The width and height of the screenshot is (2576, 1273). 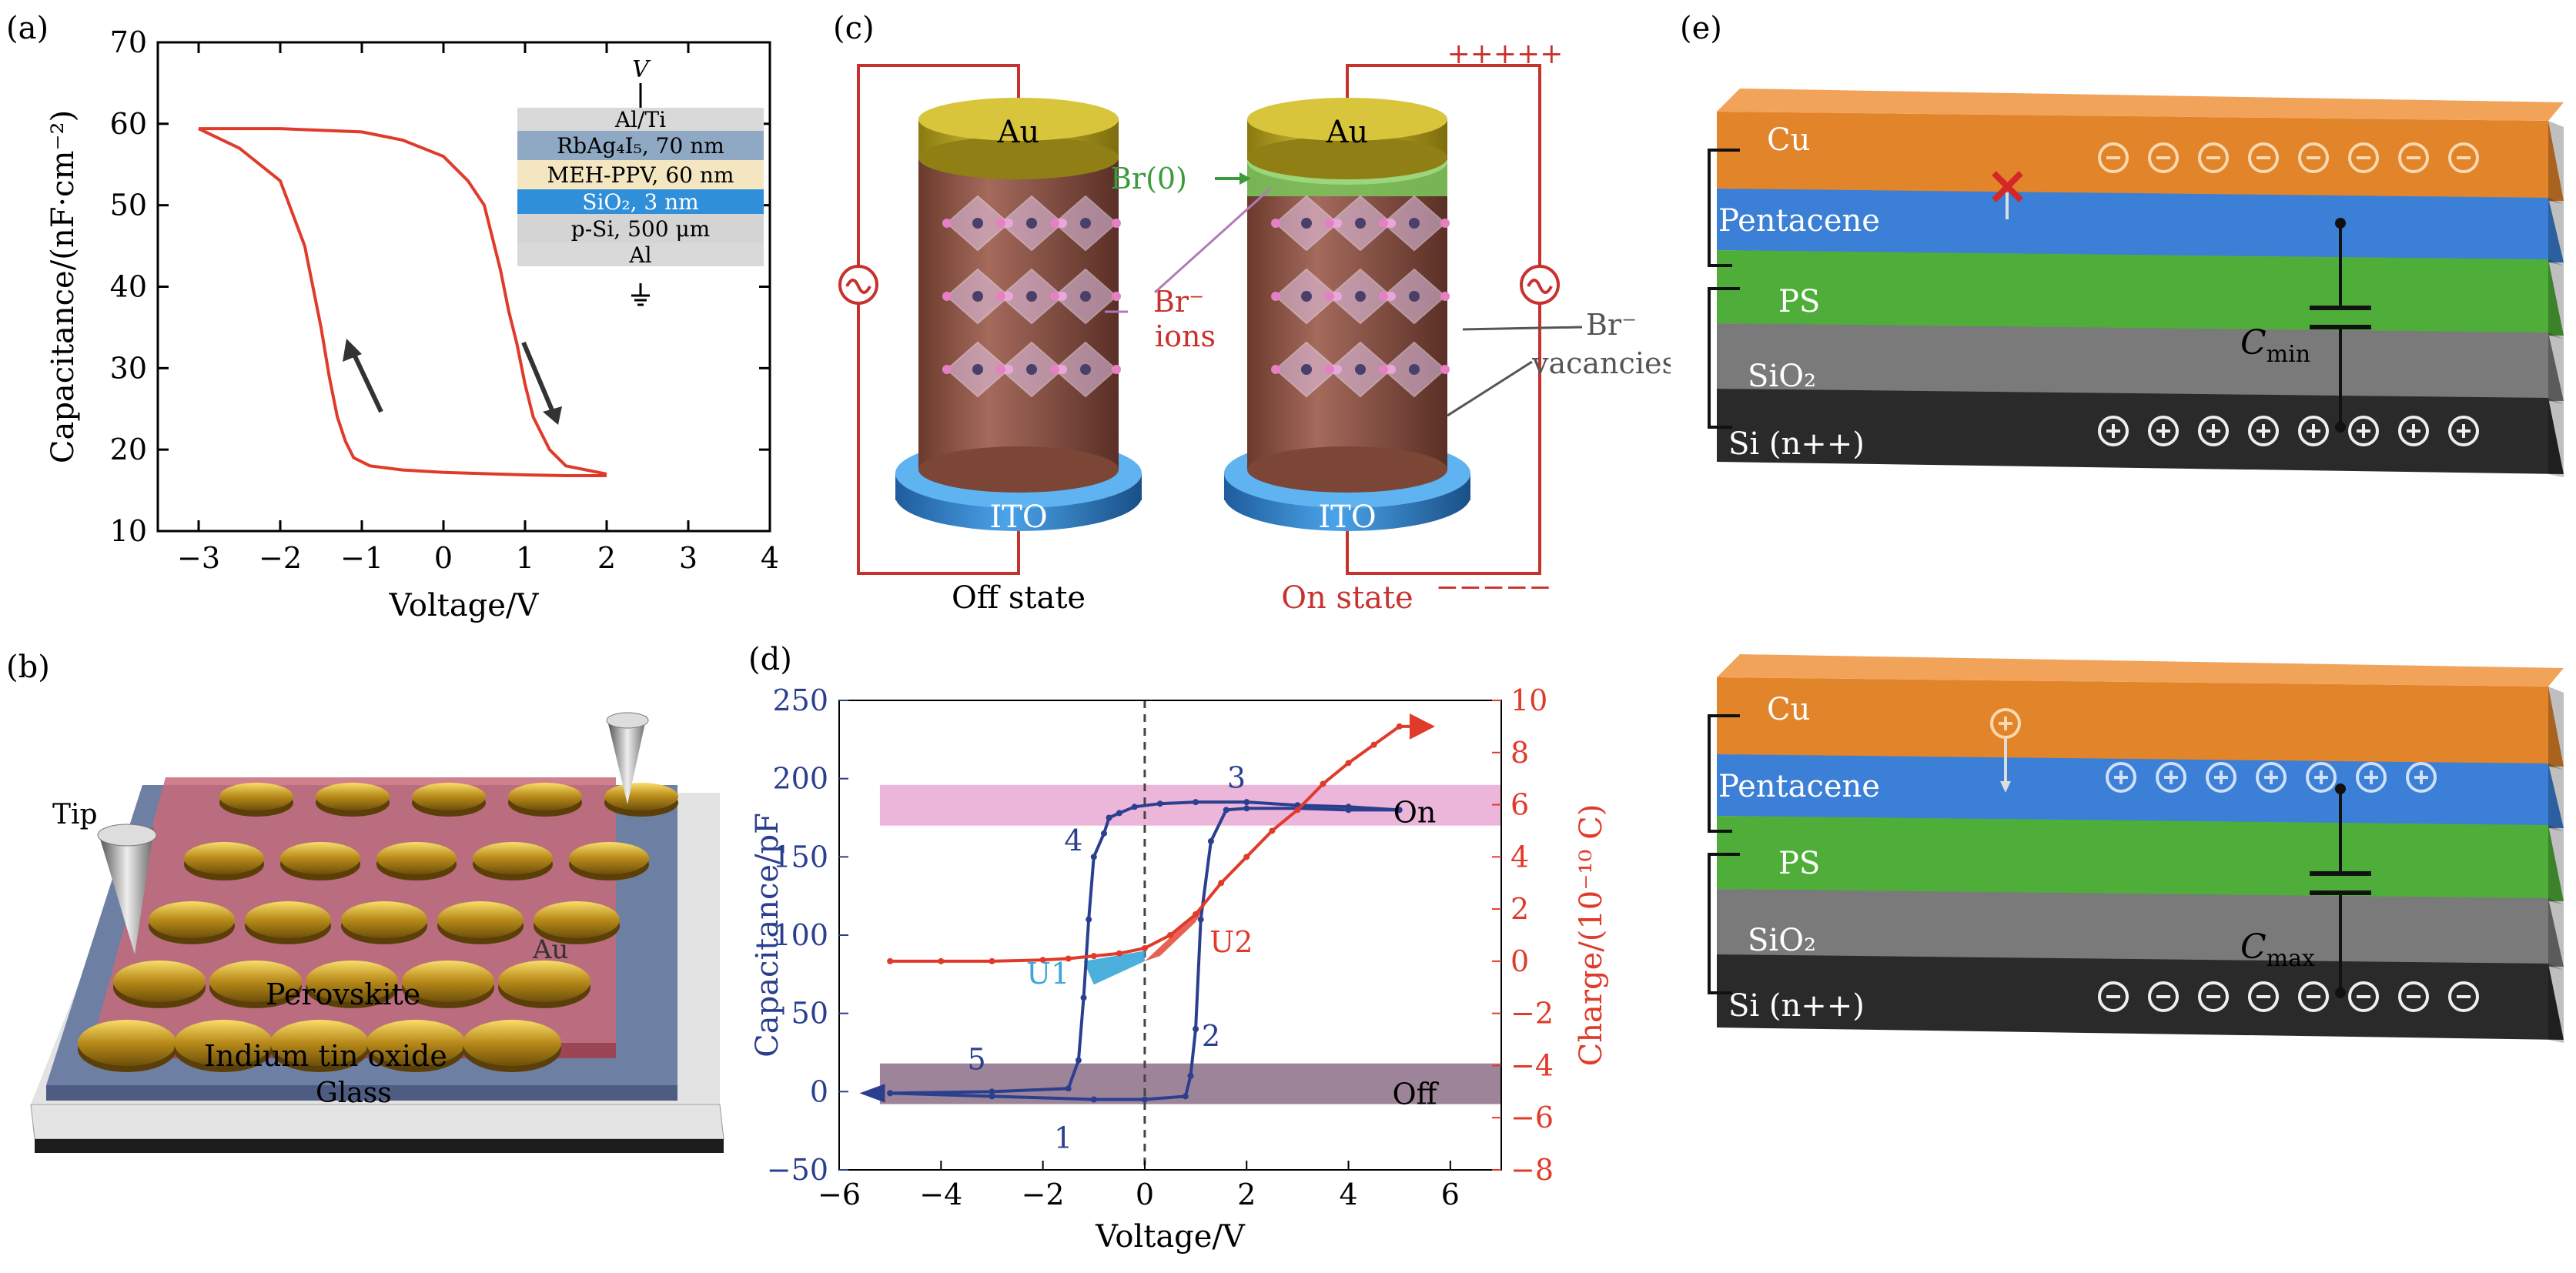 I want to click on x-tick-label: −6, so click(x=839, y=1194).